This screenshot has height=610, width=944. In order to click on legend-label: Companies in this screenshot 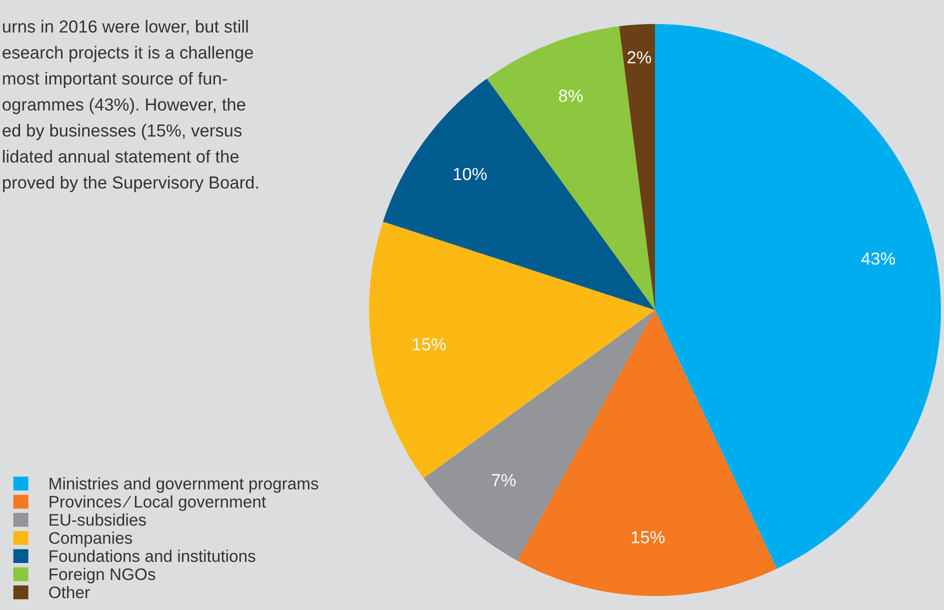, I will do `click(90, 540)`.